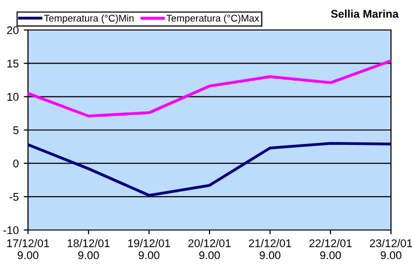 The width and height of the screenshot is (412, 269). What do you see at coordinates (89, 249) in the screenshot?
I see `x-tick-label: 18/12/01 9.00` at bounding box center [89, 249].